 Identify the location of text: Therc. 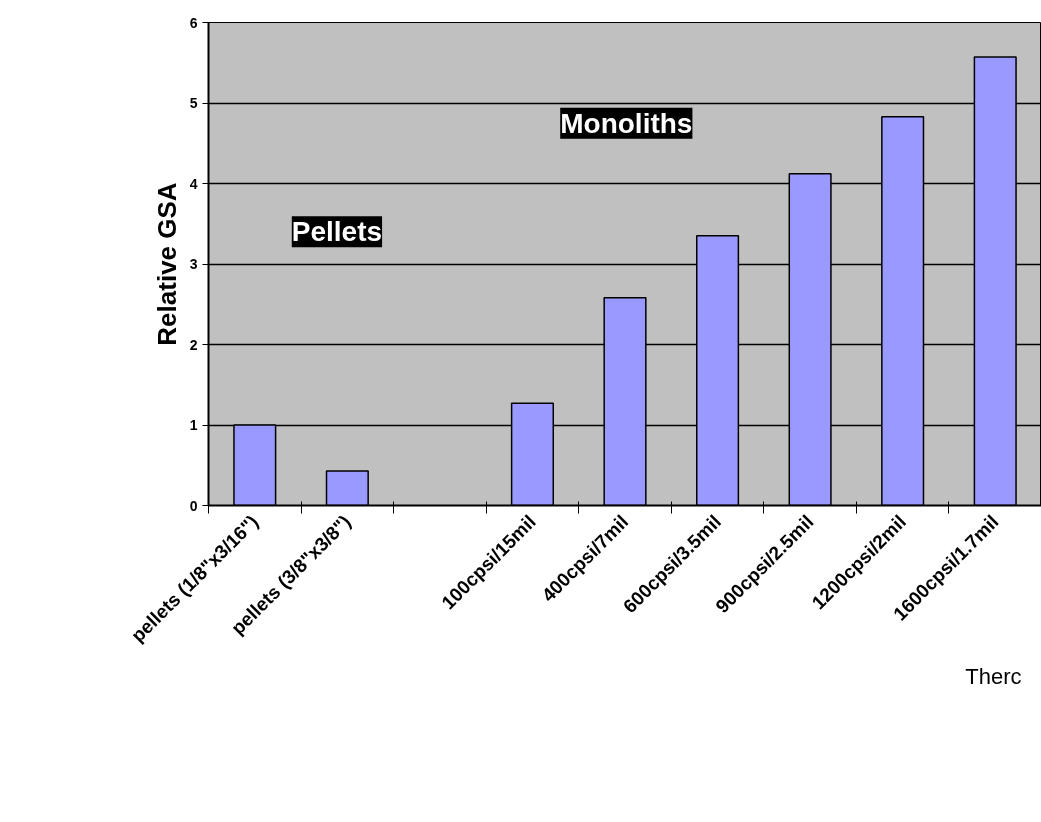
(993, 676).